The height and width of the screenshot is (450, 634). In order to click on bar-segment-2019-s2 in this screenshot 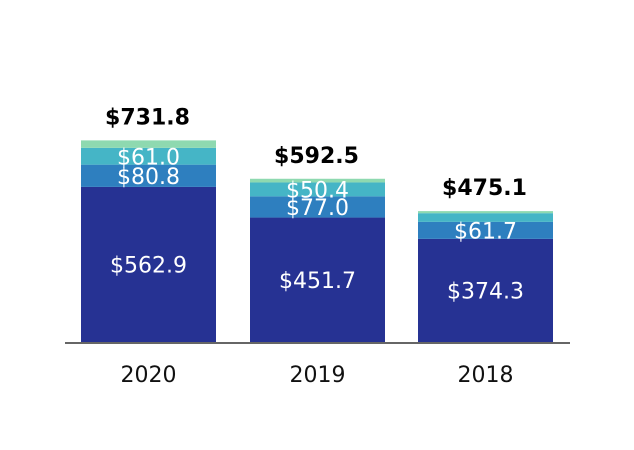, I will do `click(317, 207)`.